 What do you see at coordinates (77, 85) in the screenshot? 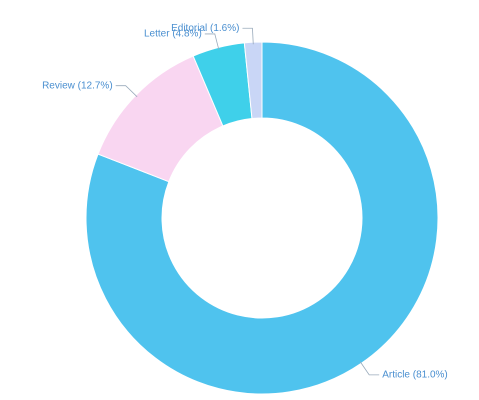
I see `slice-label: Review (12.7%)` at bounding box center [77, 85].